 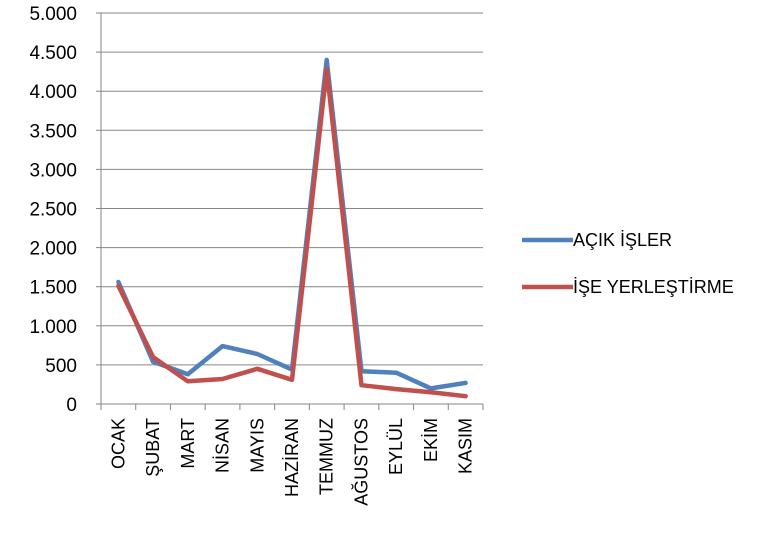 What do you see at coordinates (53, 170) in the screenshot?
I see `y-tick-label: 3.000` at bounding box center [53, 170].